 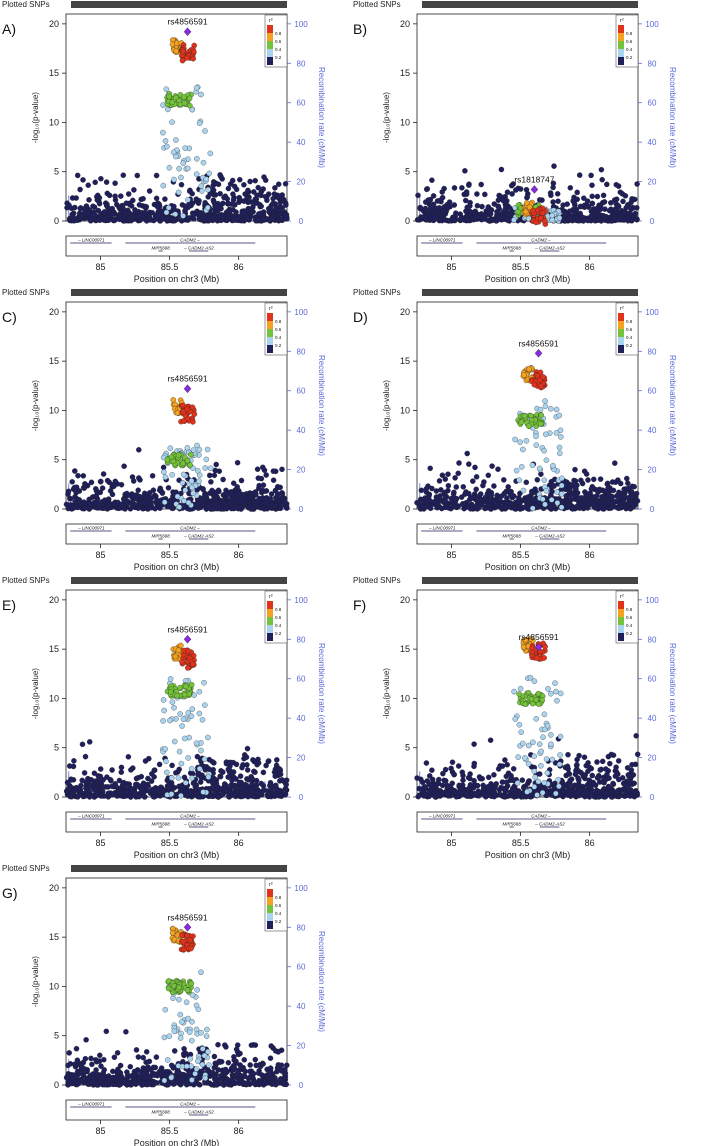 What do you see at coordinates (652, 391) in the screenshot?
I see `recomb-tick-label: 60` at bounding box center [652, 391].